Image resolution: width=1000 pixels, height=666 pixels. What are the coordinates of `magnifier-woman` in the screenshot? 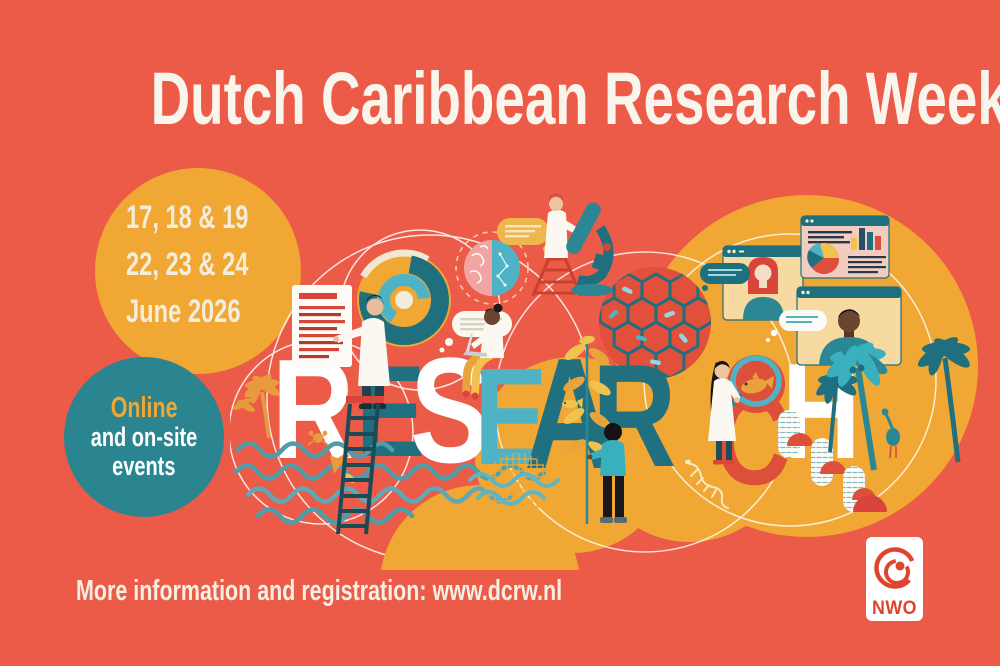 It's located at (746, 410).